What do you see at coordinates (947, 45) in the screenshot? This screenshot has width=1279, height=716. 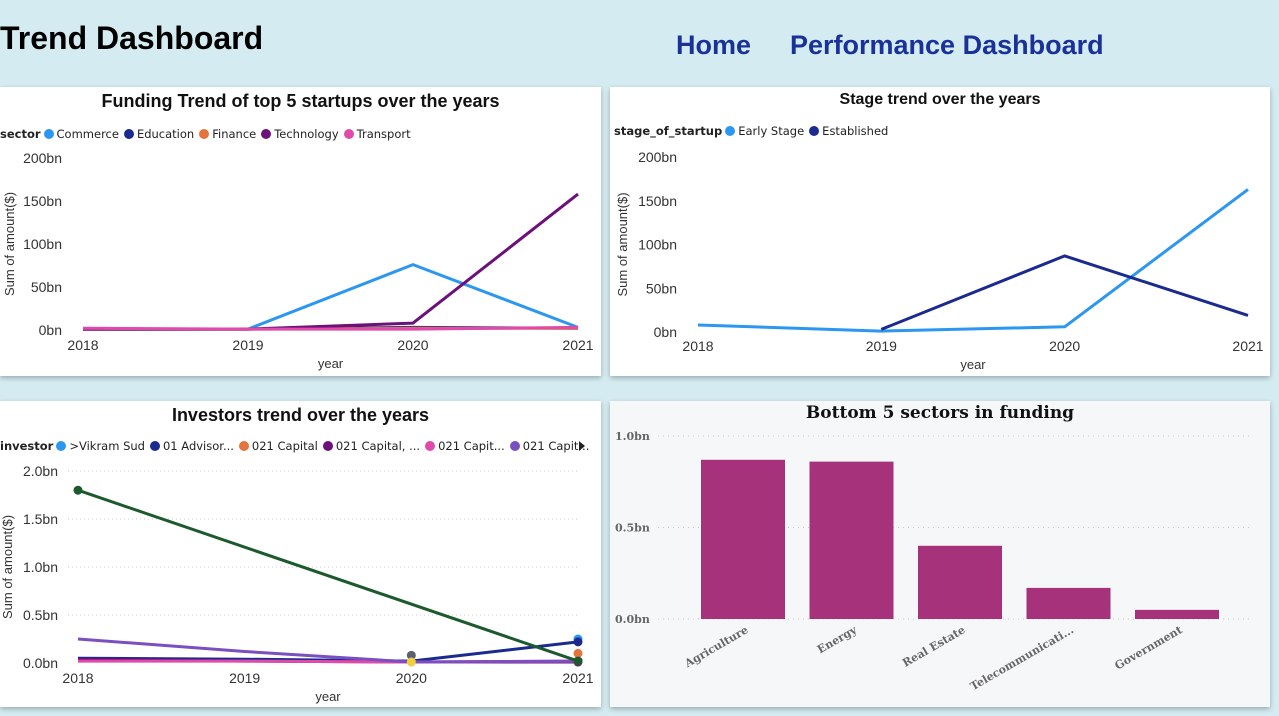 I see `nav-performance-dashboard-link: Performance Dashboard` at bounding box center [947, 45].